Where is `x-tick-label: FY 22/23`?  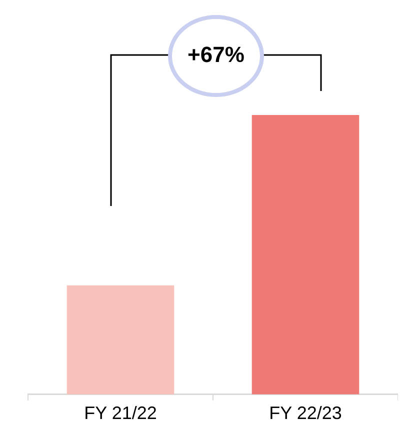 x-tick-label: FY 22/23 is located at coordinates (305, 413).